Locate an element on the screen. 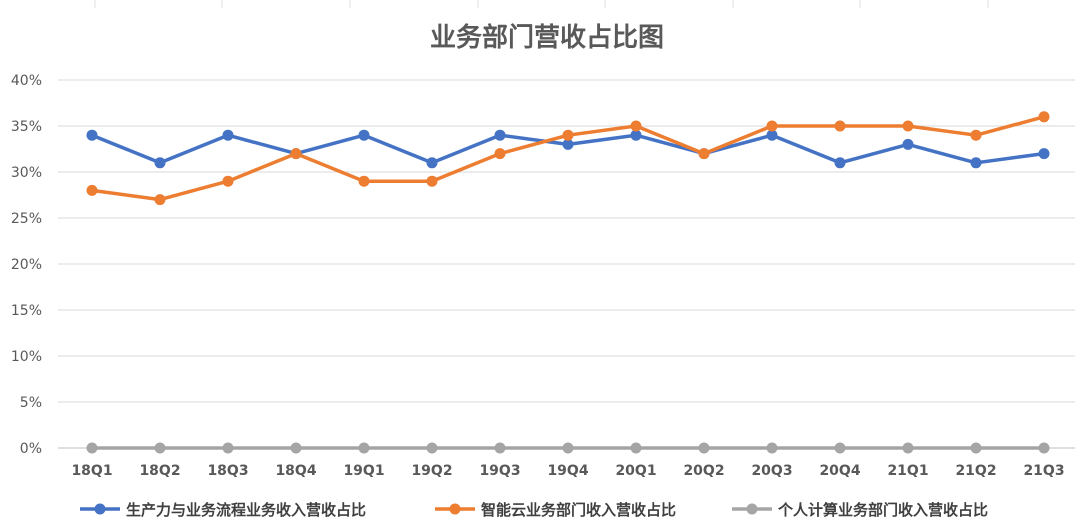 The image size is (1080, 531). x-tick-label: 18Q2 is located at coordinates (159, 471).